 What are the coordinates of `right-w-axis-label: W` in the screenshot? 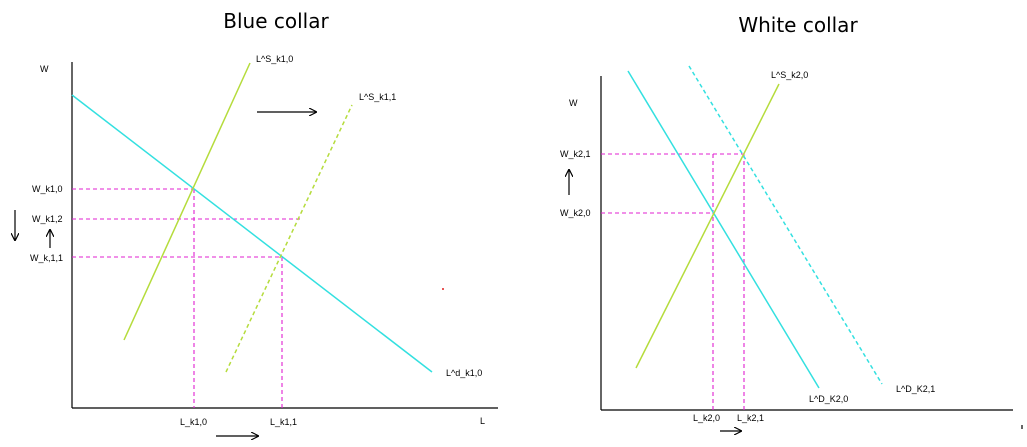 It's located at (573, 103).